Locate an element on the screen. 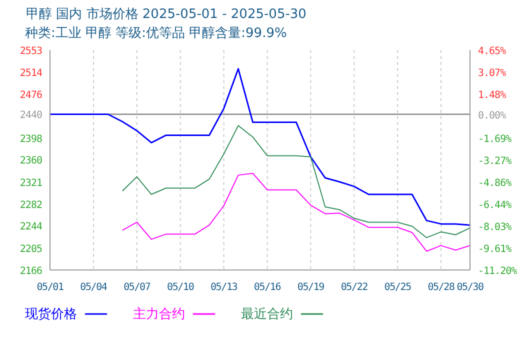  y2-tick-label: 4.65% is located at coordinates (492, 51).